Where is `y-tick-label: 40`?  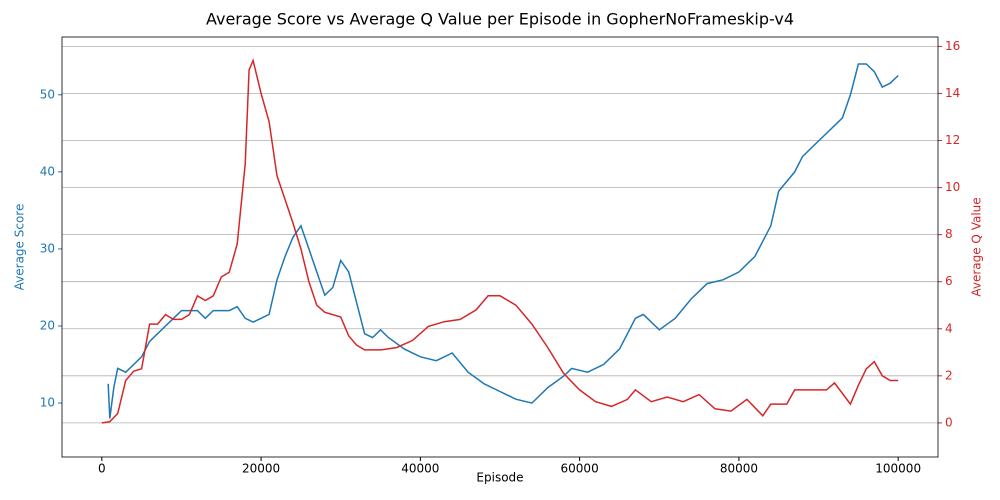
y-tick-label: 40 is located at coordinates (47, 171).